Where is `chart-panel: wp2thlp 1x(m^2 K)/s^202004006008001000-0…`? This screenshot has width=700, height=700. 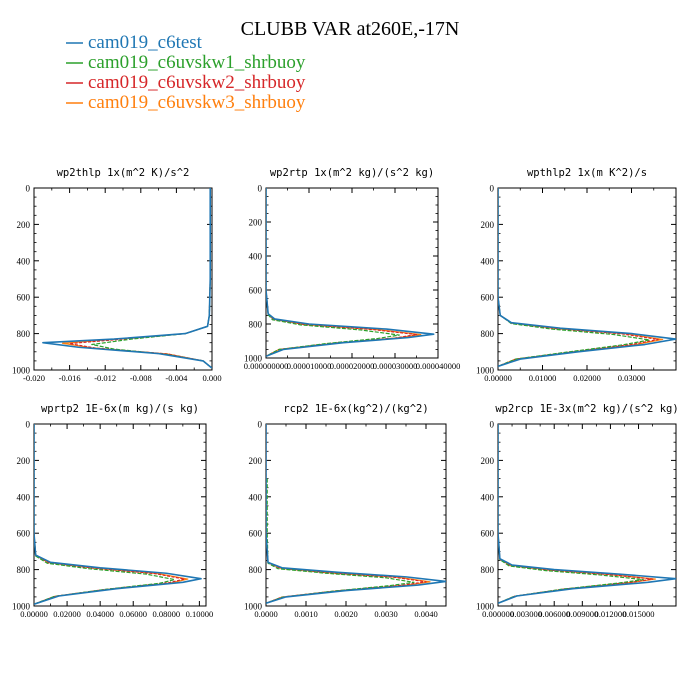
chart-panel: wp2thlp 1x(m^2 K)/s^202004006008001000-0… is located at coordinates (117, 275).